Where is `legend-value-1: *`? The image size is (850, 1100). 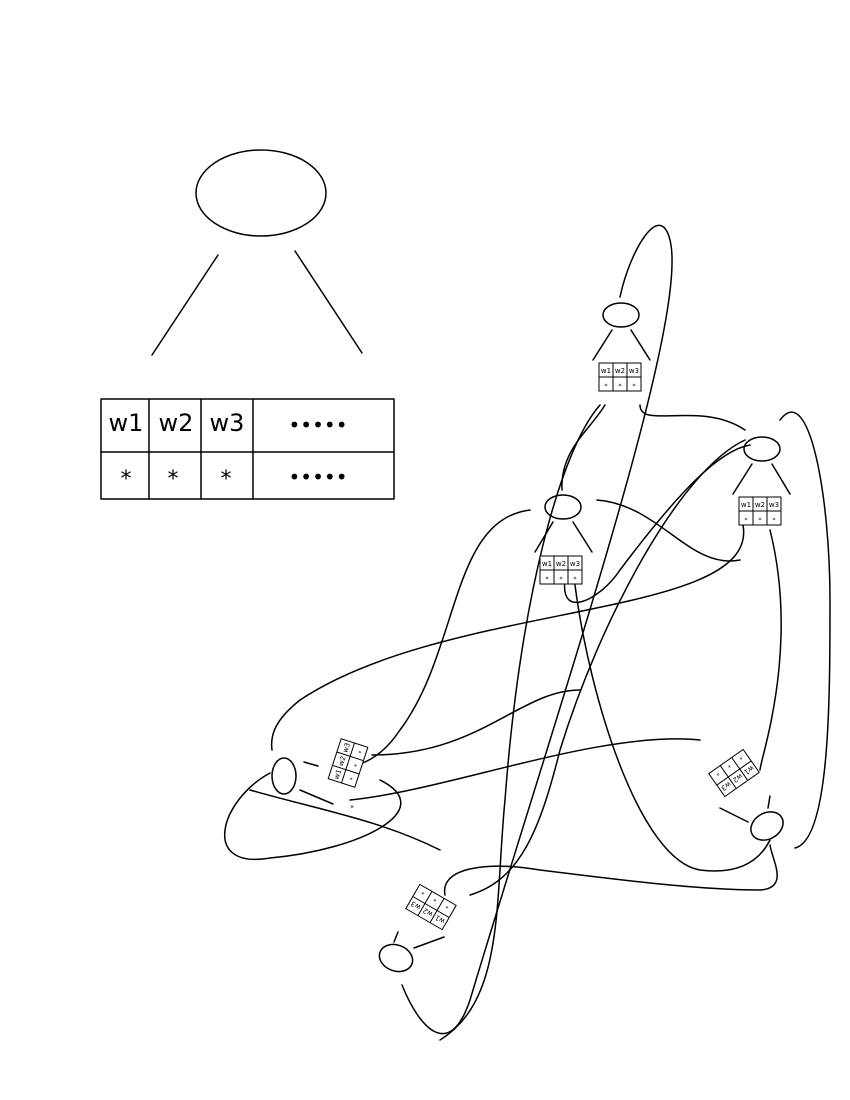
legend-value-1: * is located at coordinates (126, 479).